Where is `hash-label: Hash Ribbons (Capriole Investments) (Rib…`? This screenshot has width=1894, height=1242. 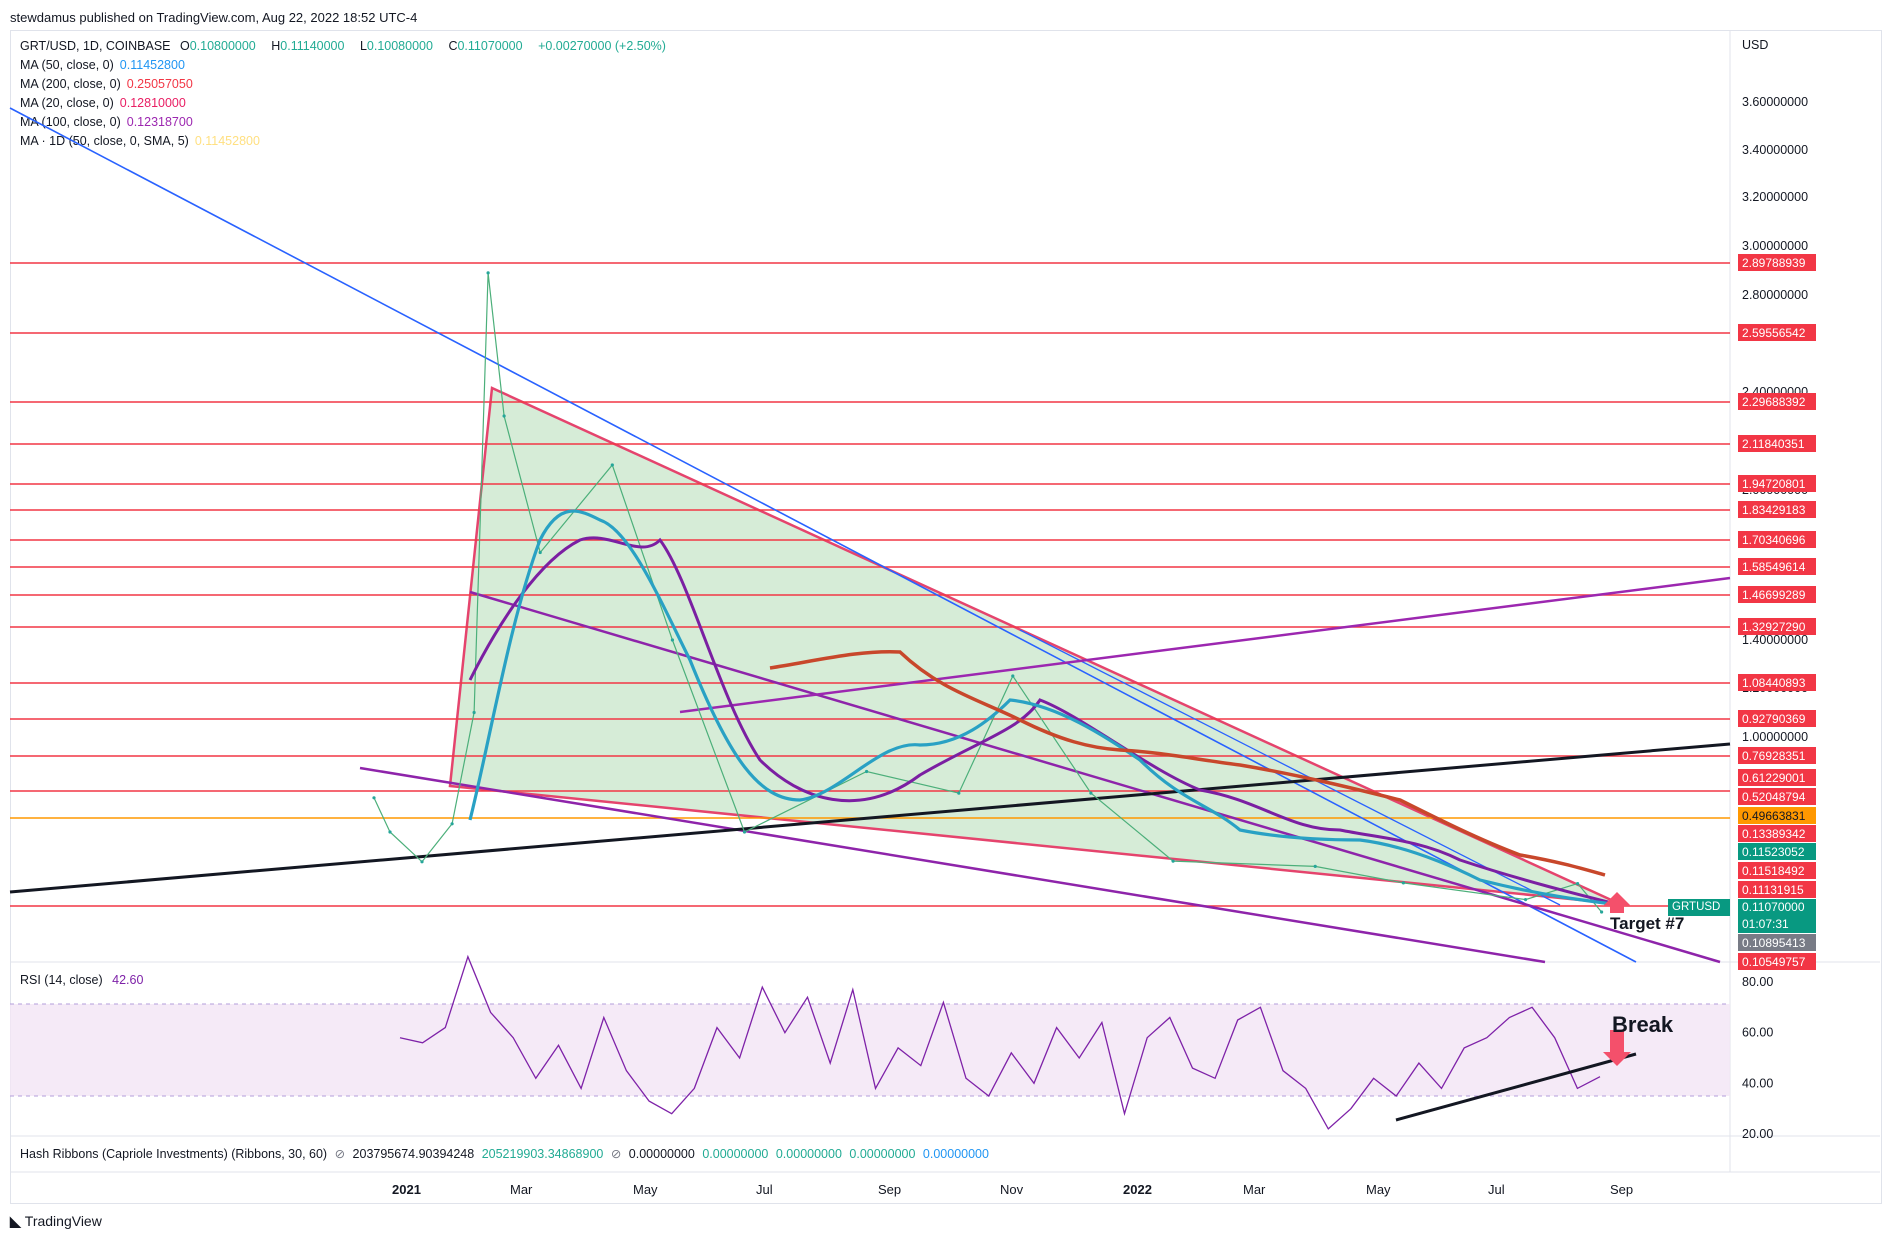 hash-label: Hash Ribbons (Capriole Investments) (Rib… is located at coordinates (174, 1154).